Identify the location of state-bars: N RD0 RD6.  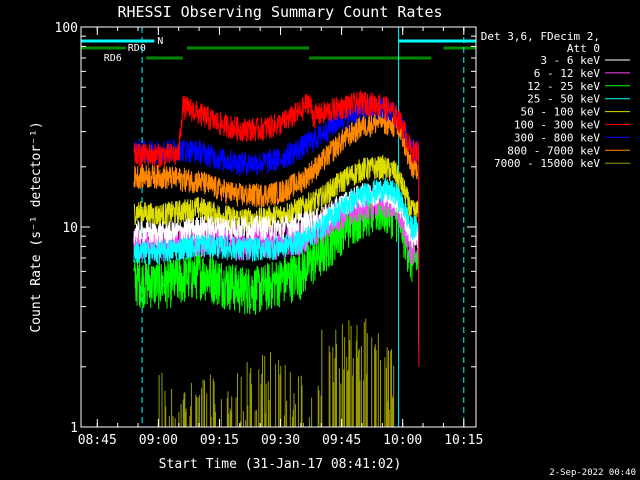
(278, 50).